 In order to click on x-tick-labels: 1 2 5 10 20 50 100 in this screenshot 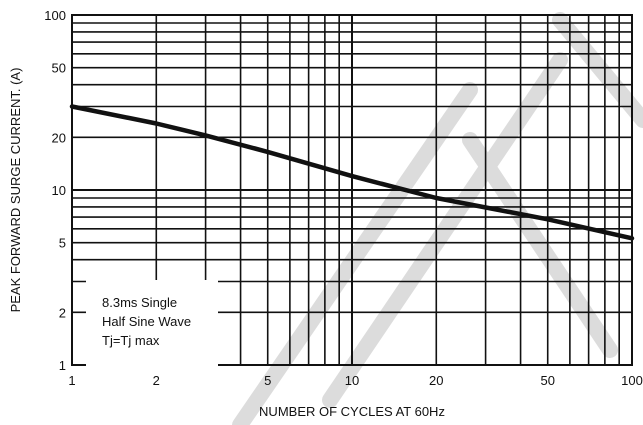, I will do `click(355, 380)`.